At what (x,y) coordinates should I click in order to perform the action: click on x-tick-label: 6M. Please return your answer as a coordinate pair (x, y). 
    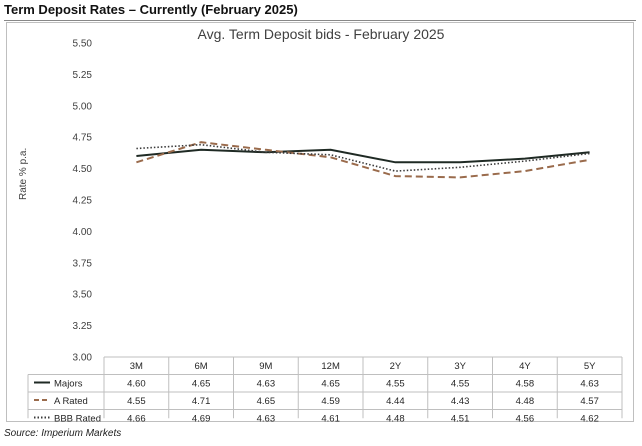
    Looking at the image, I should click on (201, 366).